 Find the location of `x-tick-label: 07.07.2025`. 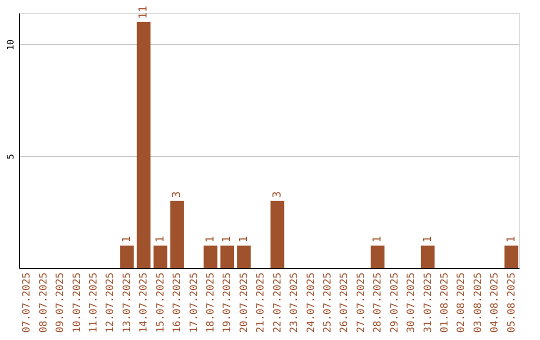

x-tick-label: 07.07.2025 is located at coordinates (27, 302).